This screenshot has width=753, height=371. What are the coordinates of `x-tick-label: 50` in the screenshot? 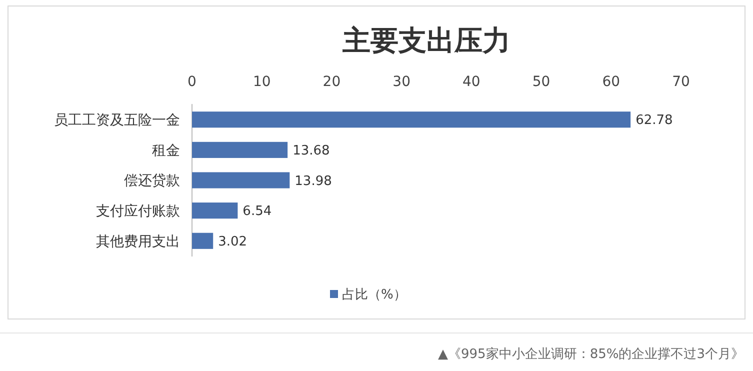 It's located at (541, 82).